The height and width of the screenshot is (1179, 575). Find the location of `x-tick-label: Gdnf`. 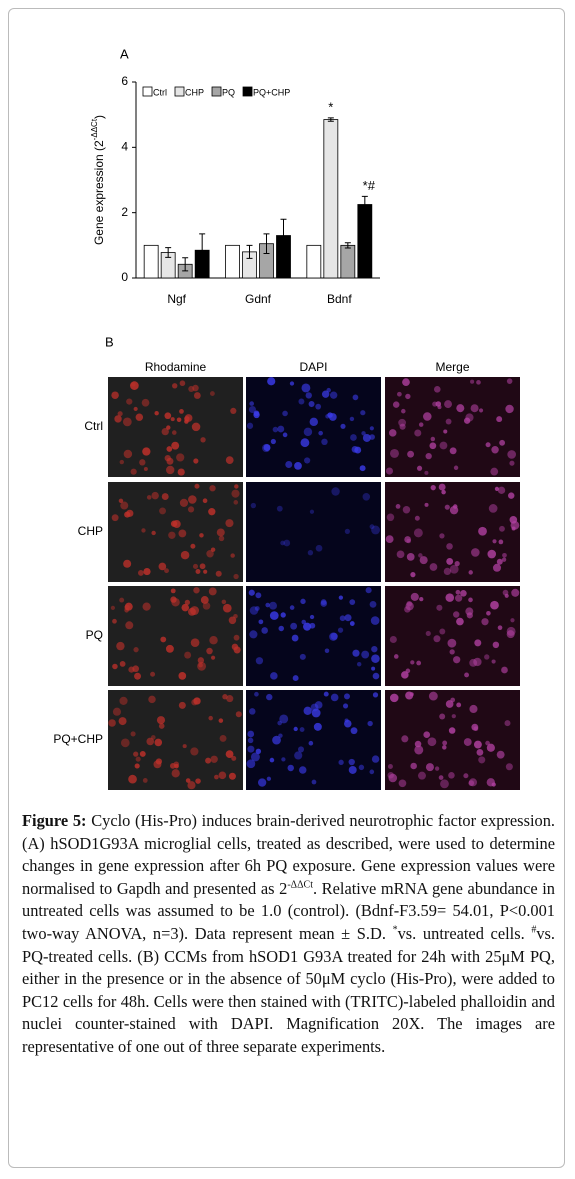

x-tick-label: Gdnf is located at coordinates (258, 299).